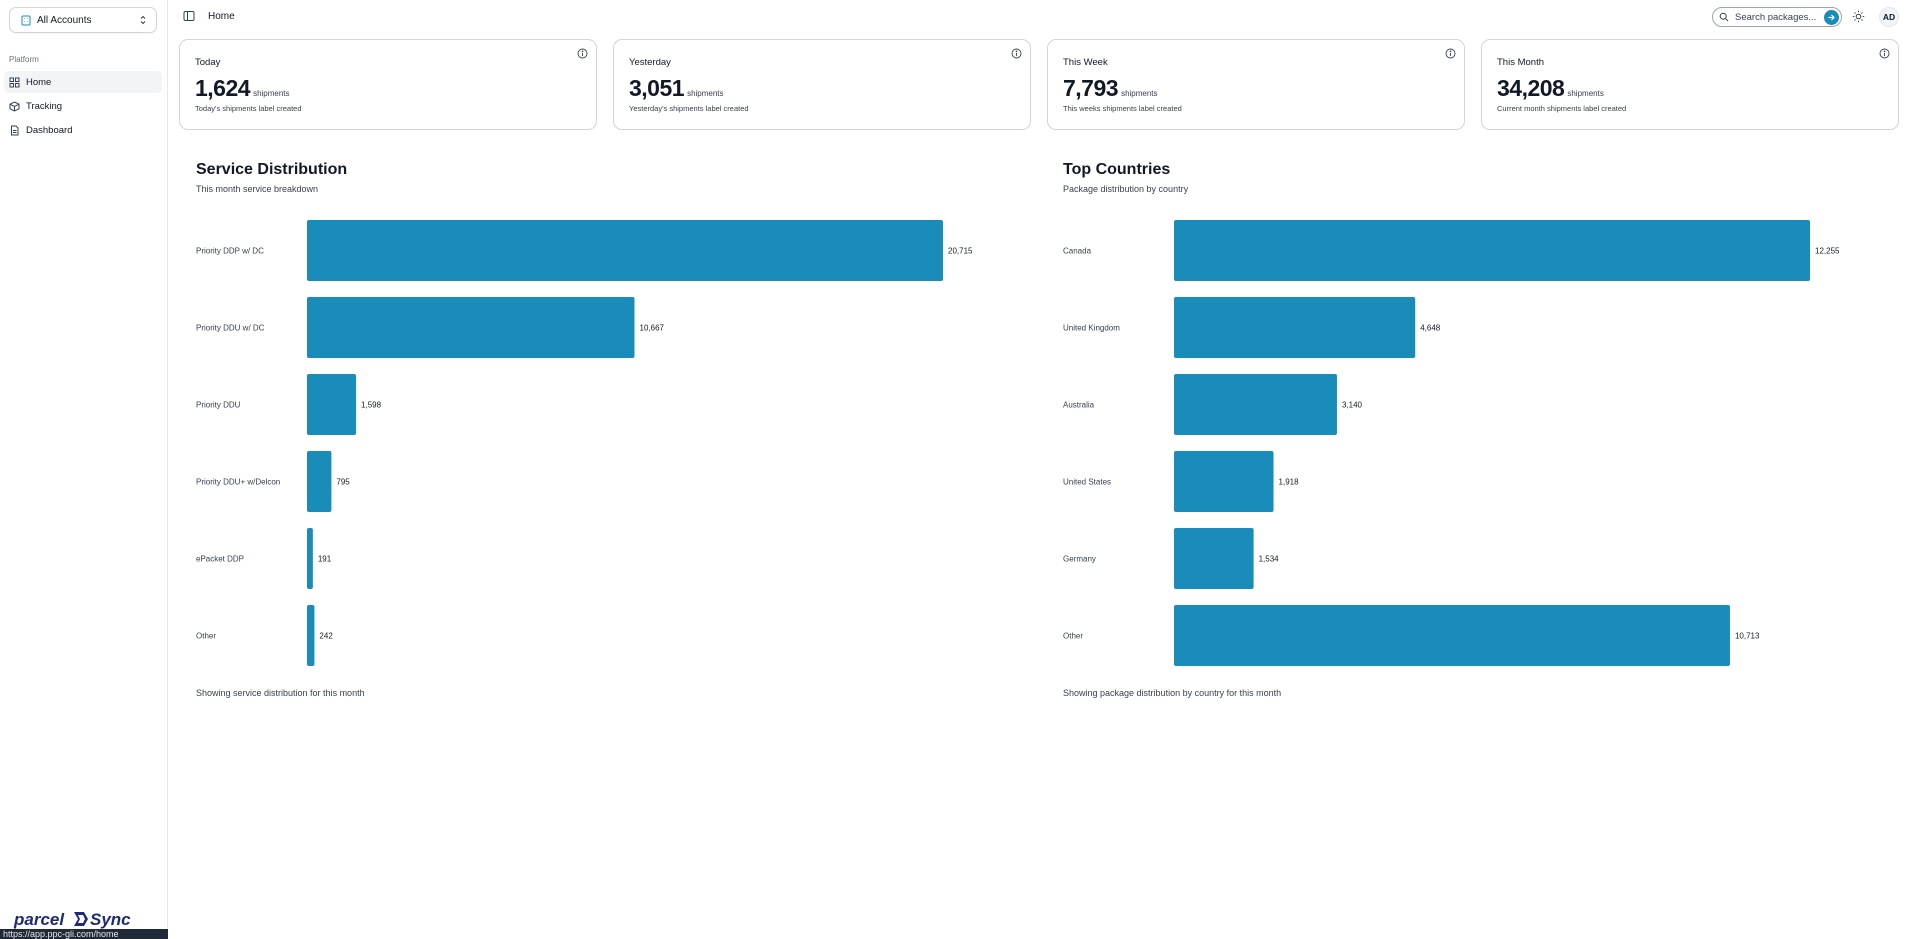 This screenshot has width=1922, height=939. Describe the element at coordinates (1269, 559) in the screenshot. I see `bar-value-label: 1,534` at that location.